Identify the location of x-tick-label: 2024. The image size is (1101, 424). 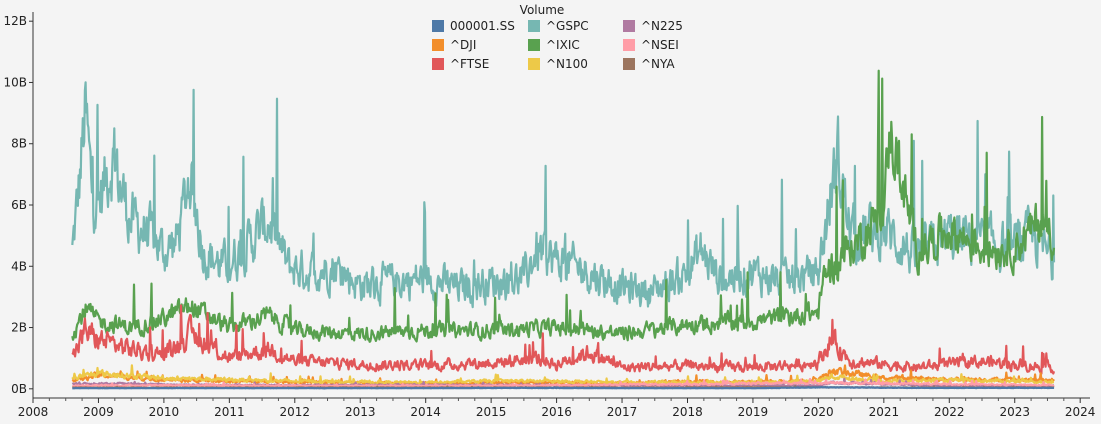
(1080, 412).